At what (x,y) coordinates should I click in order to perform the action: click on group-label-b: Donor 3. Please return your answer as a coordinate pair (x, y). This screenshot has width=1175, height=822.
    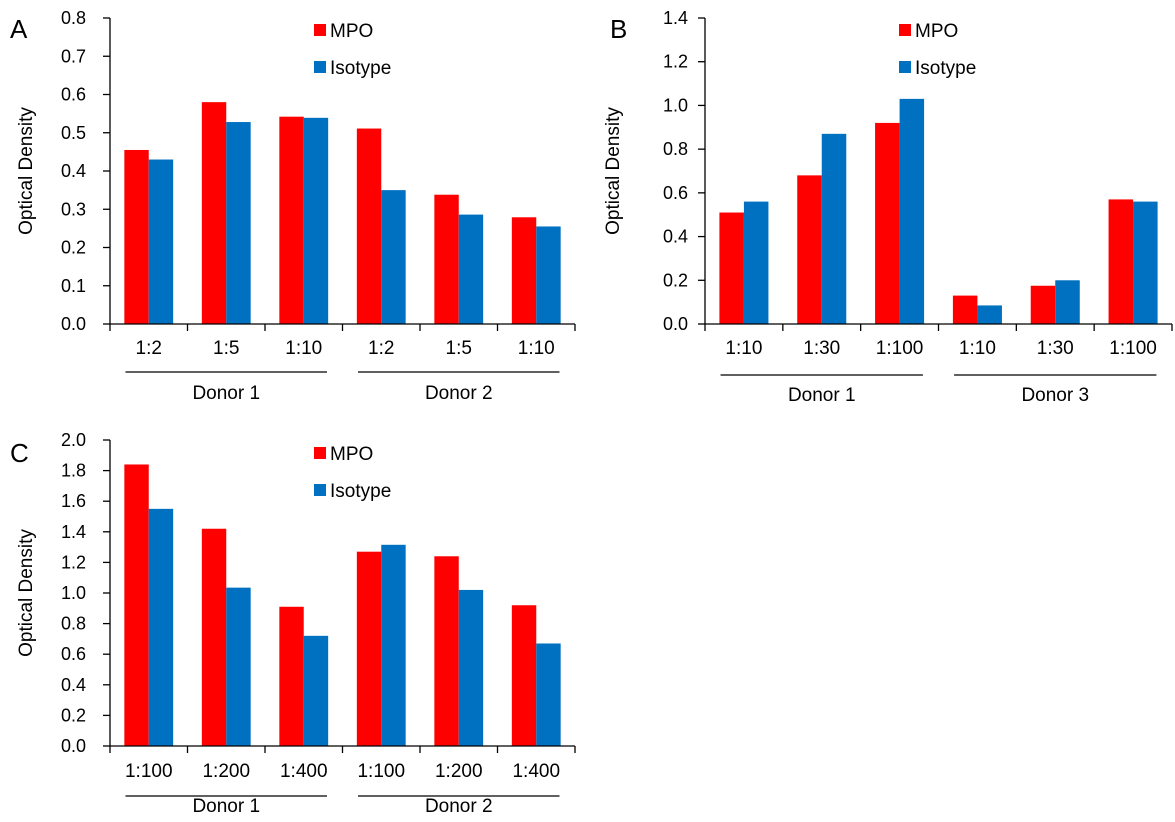
    Looking at the image, I should click on (1055, 395).